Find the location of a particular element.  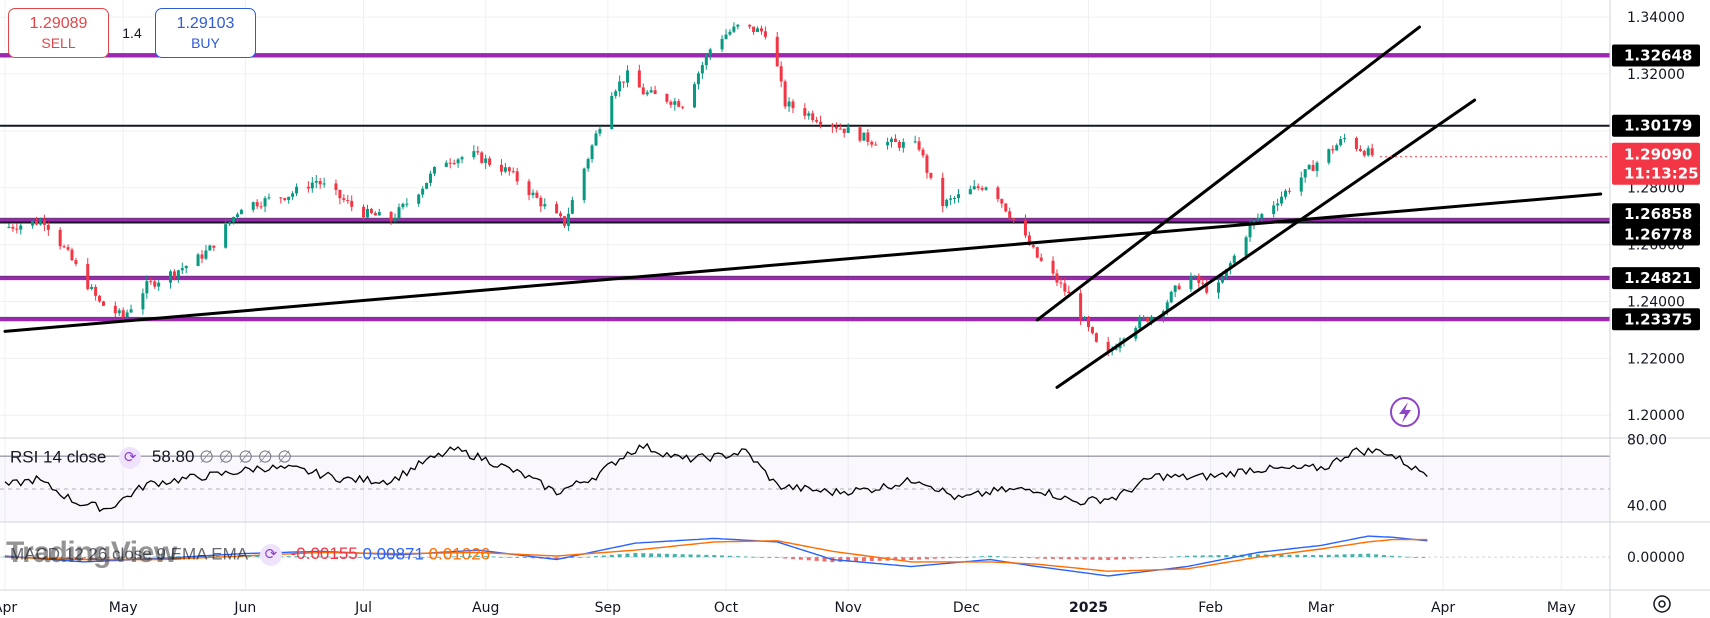

settings-icon-center is located at coordinates (1662, 604).